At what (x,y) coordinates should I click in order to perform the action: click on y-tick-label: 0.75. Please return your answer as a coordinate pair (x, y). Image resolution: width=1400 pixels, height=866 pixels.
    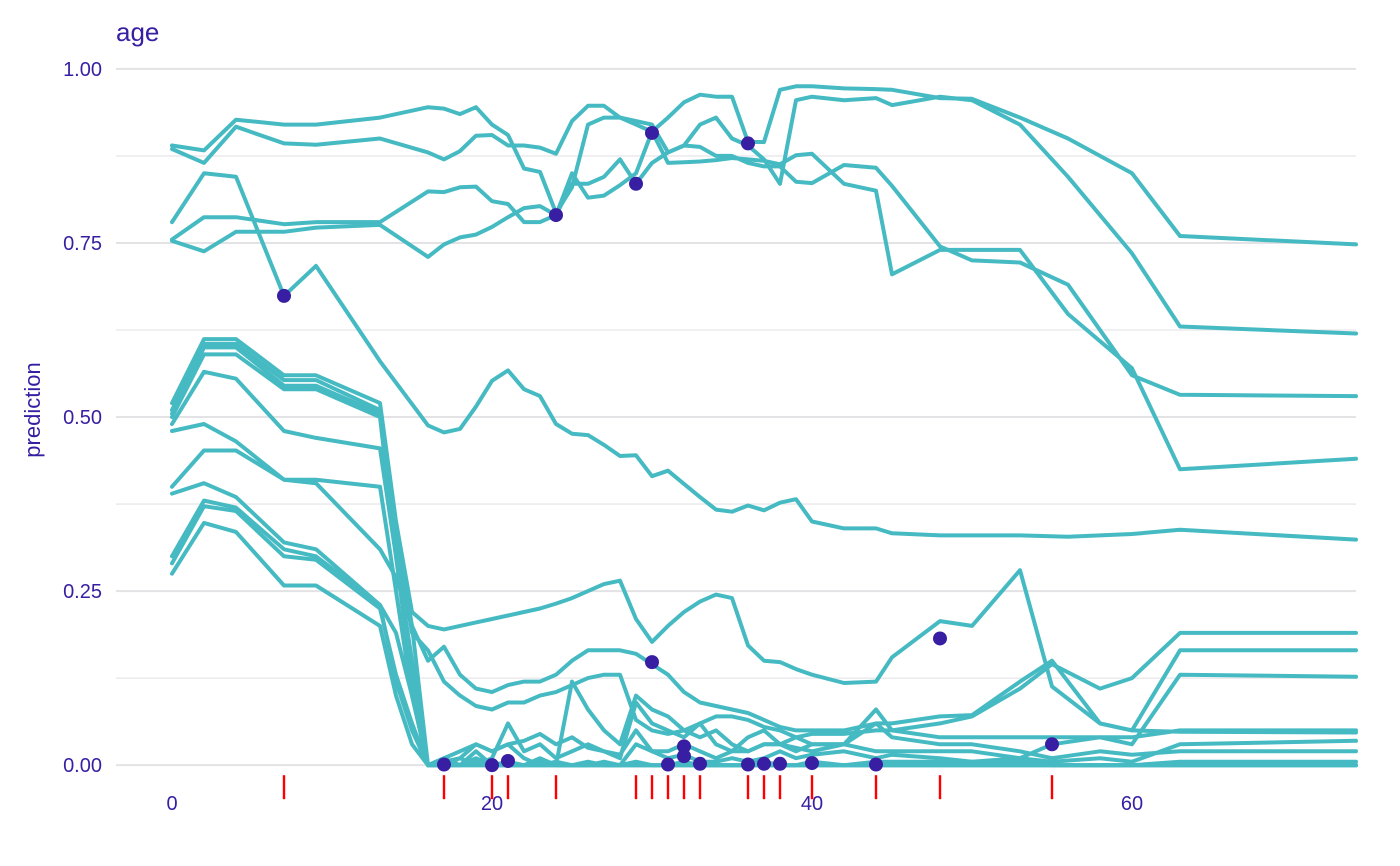
    Looking at the image, I should click on (82, 244).